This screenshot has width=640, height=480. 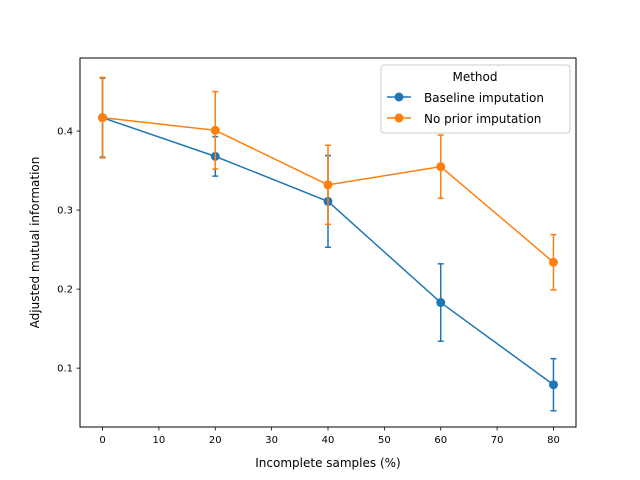 What do you see at coordinates (215, 440) in the screenshot?
I see `x-tick-label: 20` at bounding box center [215, 440].